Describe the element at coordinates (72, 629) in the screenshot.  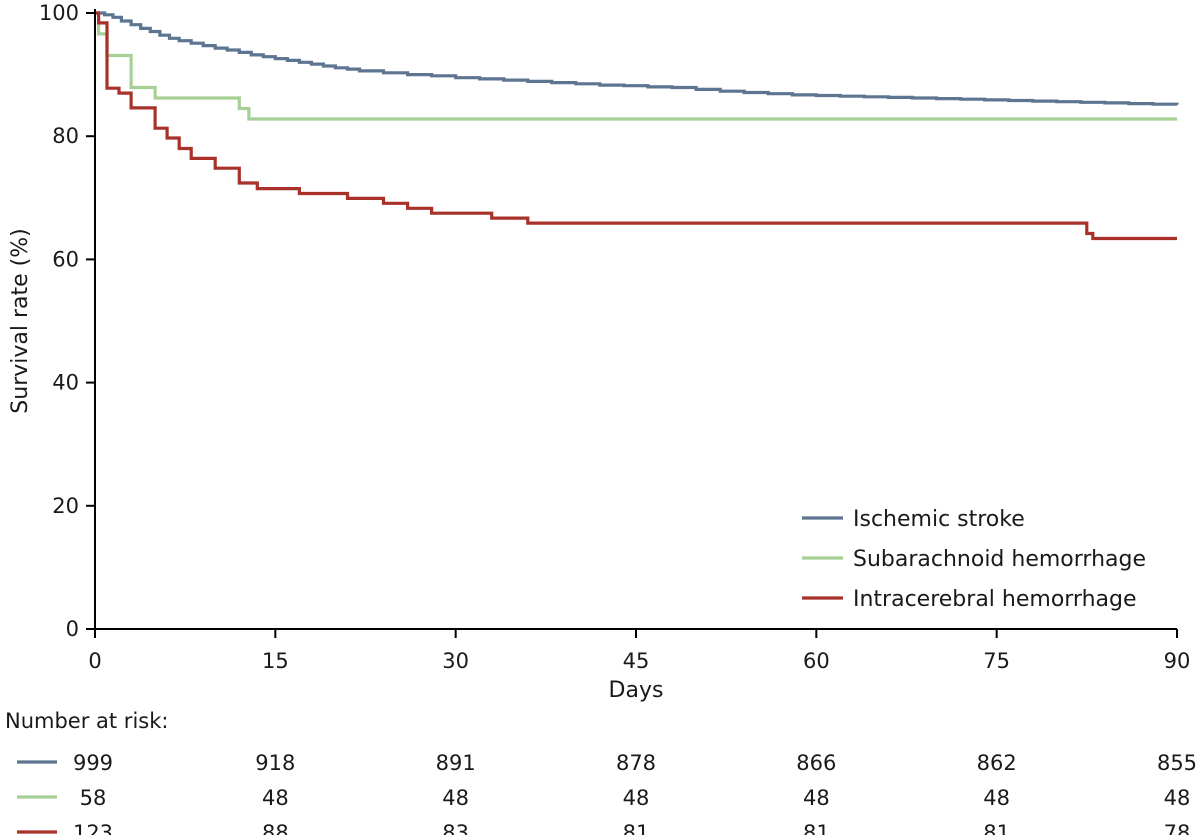
I see `y-tick-label: 0` at that location.